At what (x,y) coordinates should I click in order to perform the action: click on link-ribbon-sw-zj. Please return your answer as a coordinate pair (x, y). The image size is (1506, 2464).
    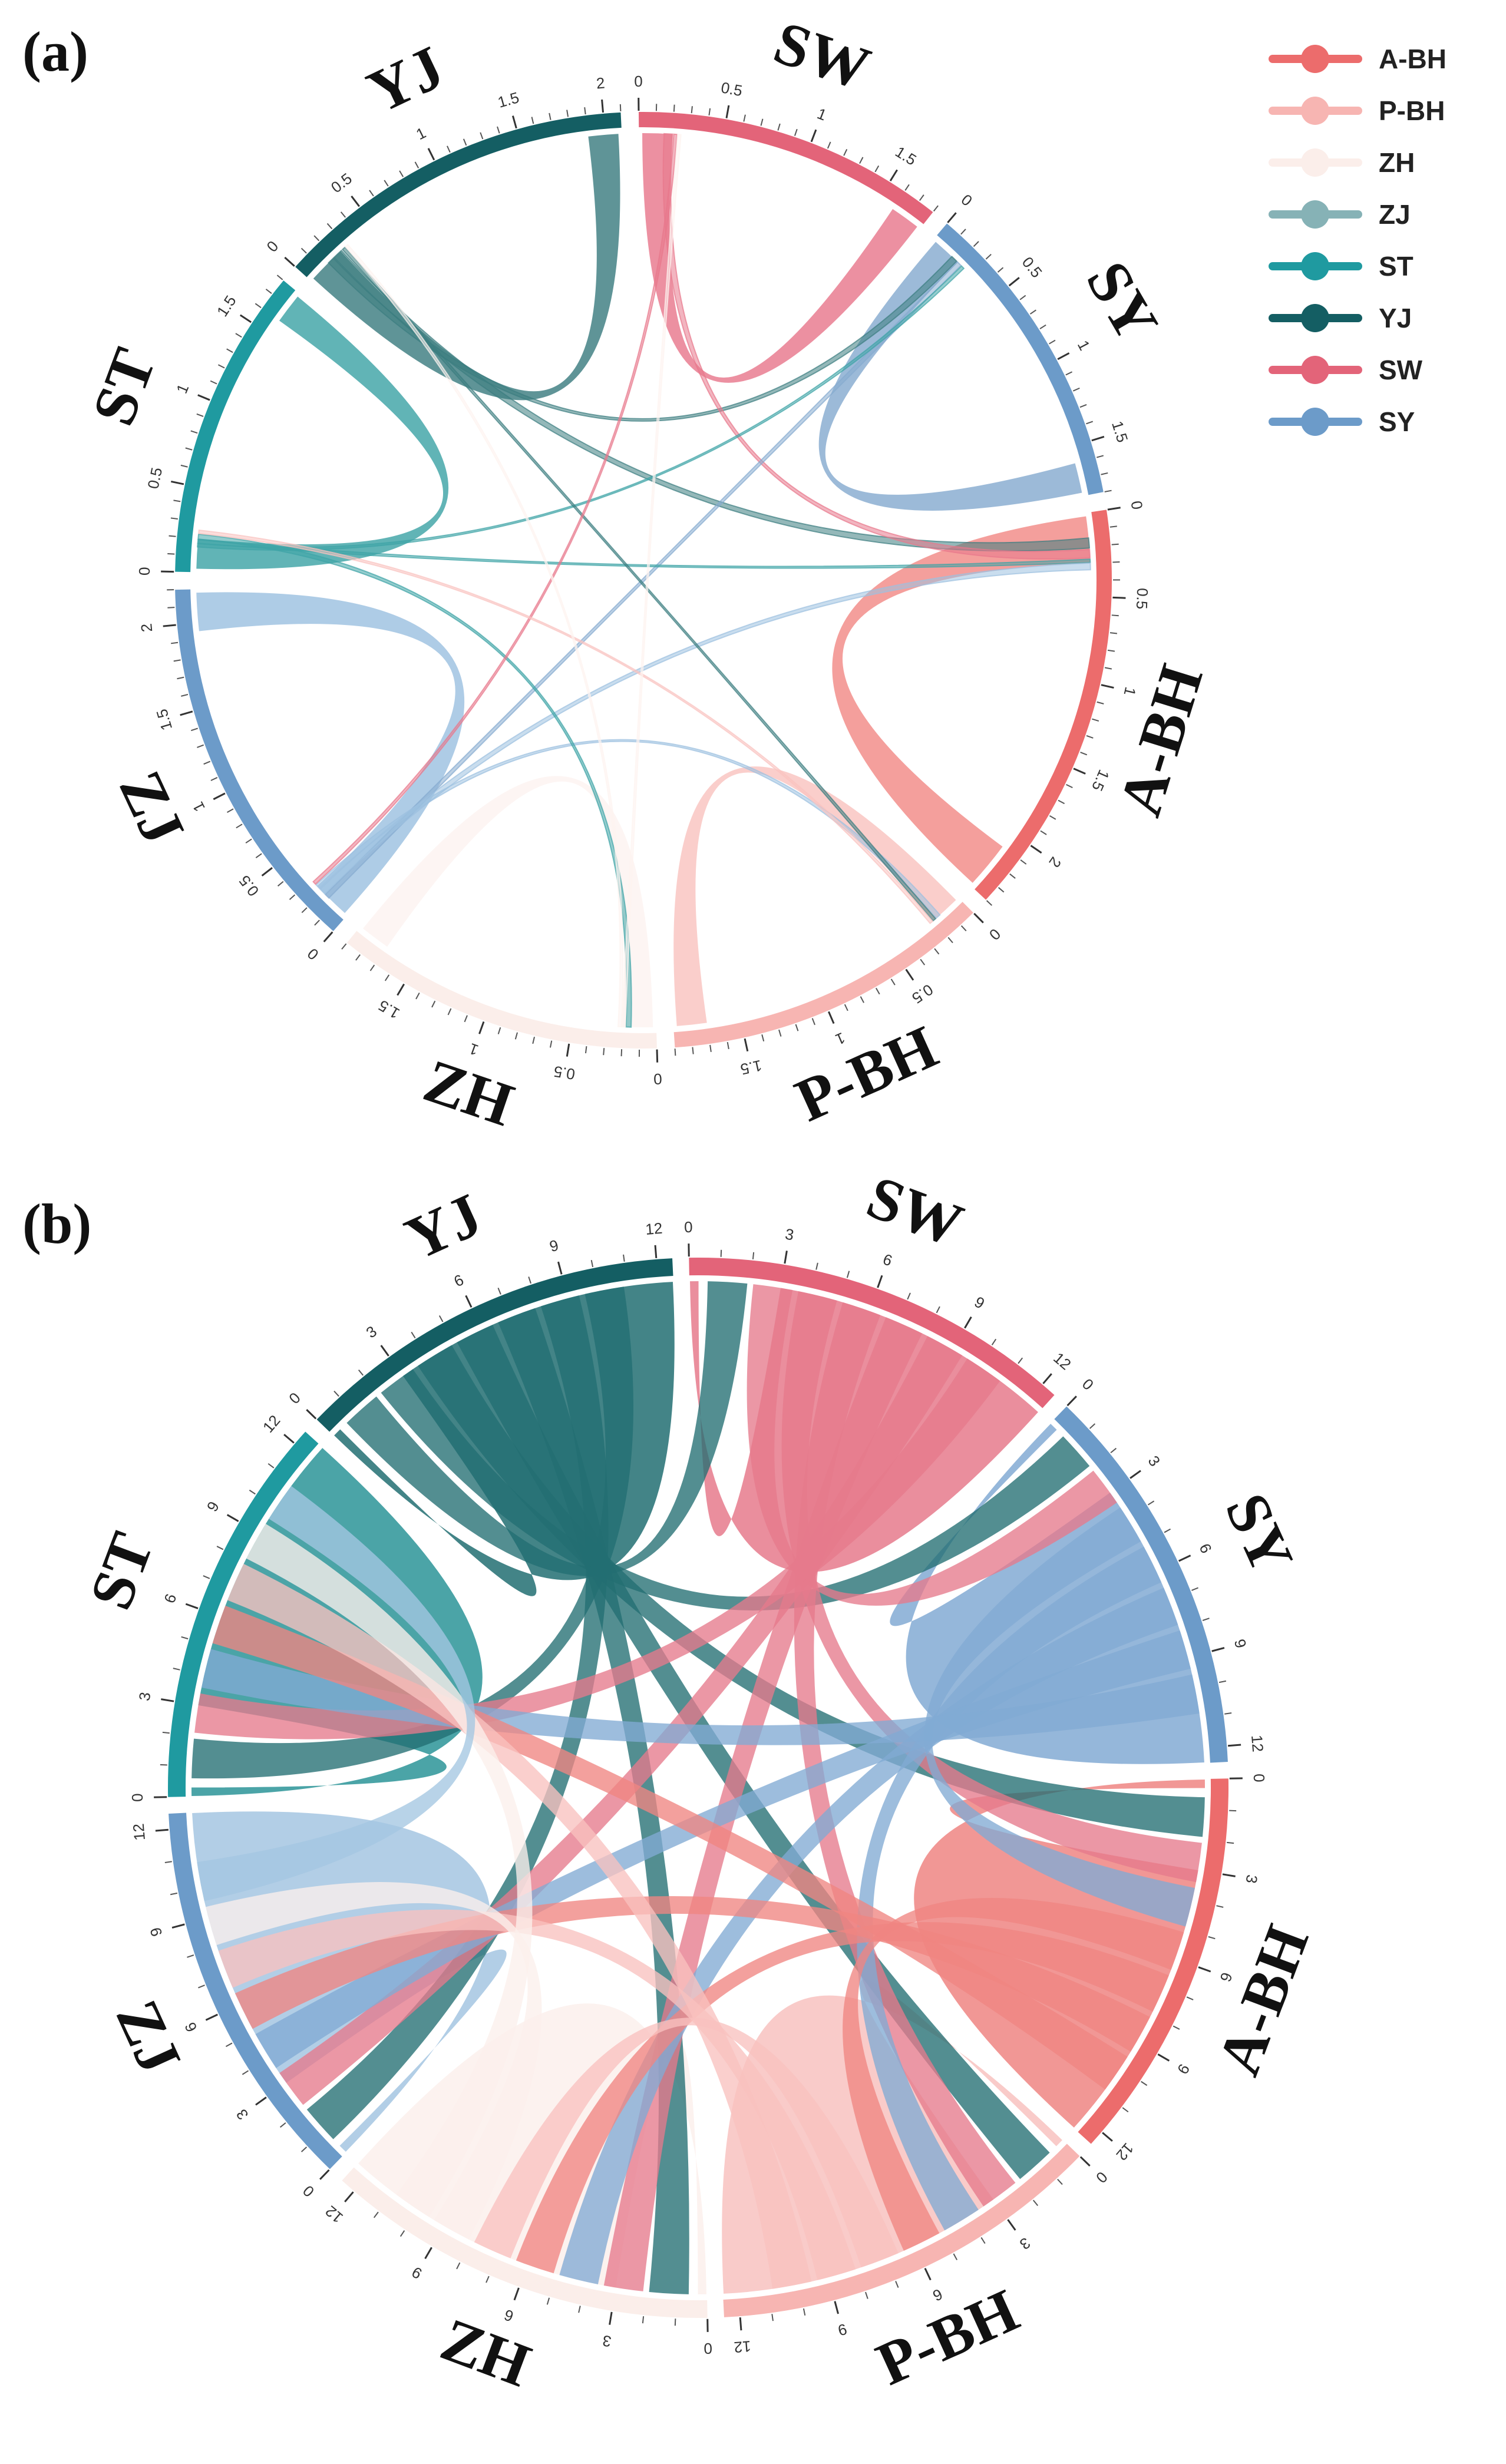
    Looking at the image, I should click on (495, 509).